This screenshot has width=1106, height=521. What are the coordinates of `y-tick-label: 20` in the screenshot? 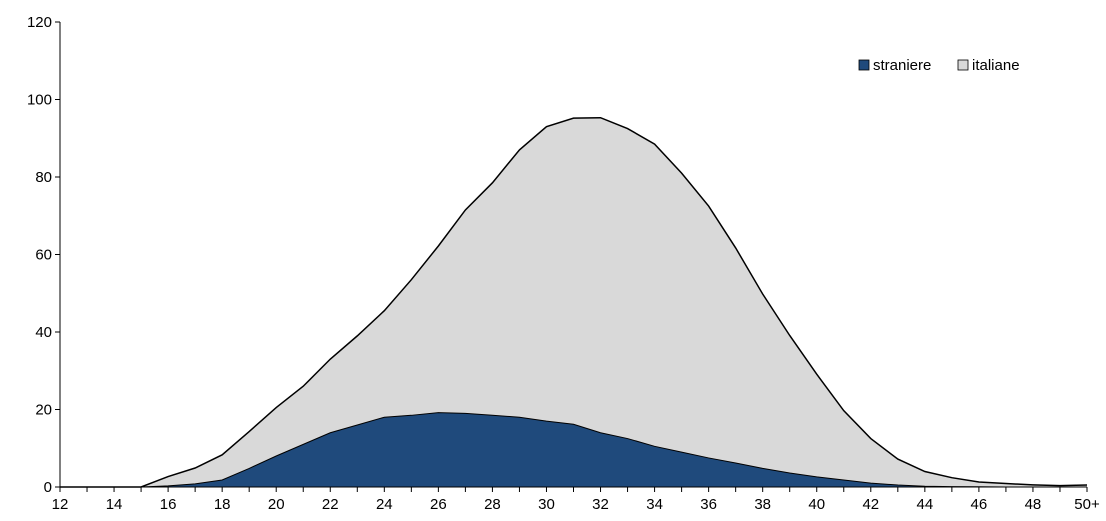 It's located at (43, 410).